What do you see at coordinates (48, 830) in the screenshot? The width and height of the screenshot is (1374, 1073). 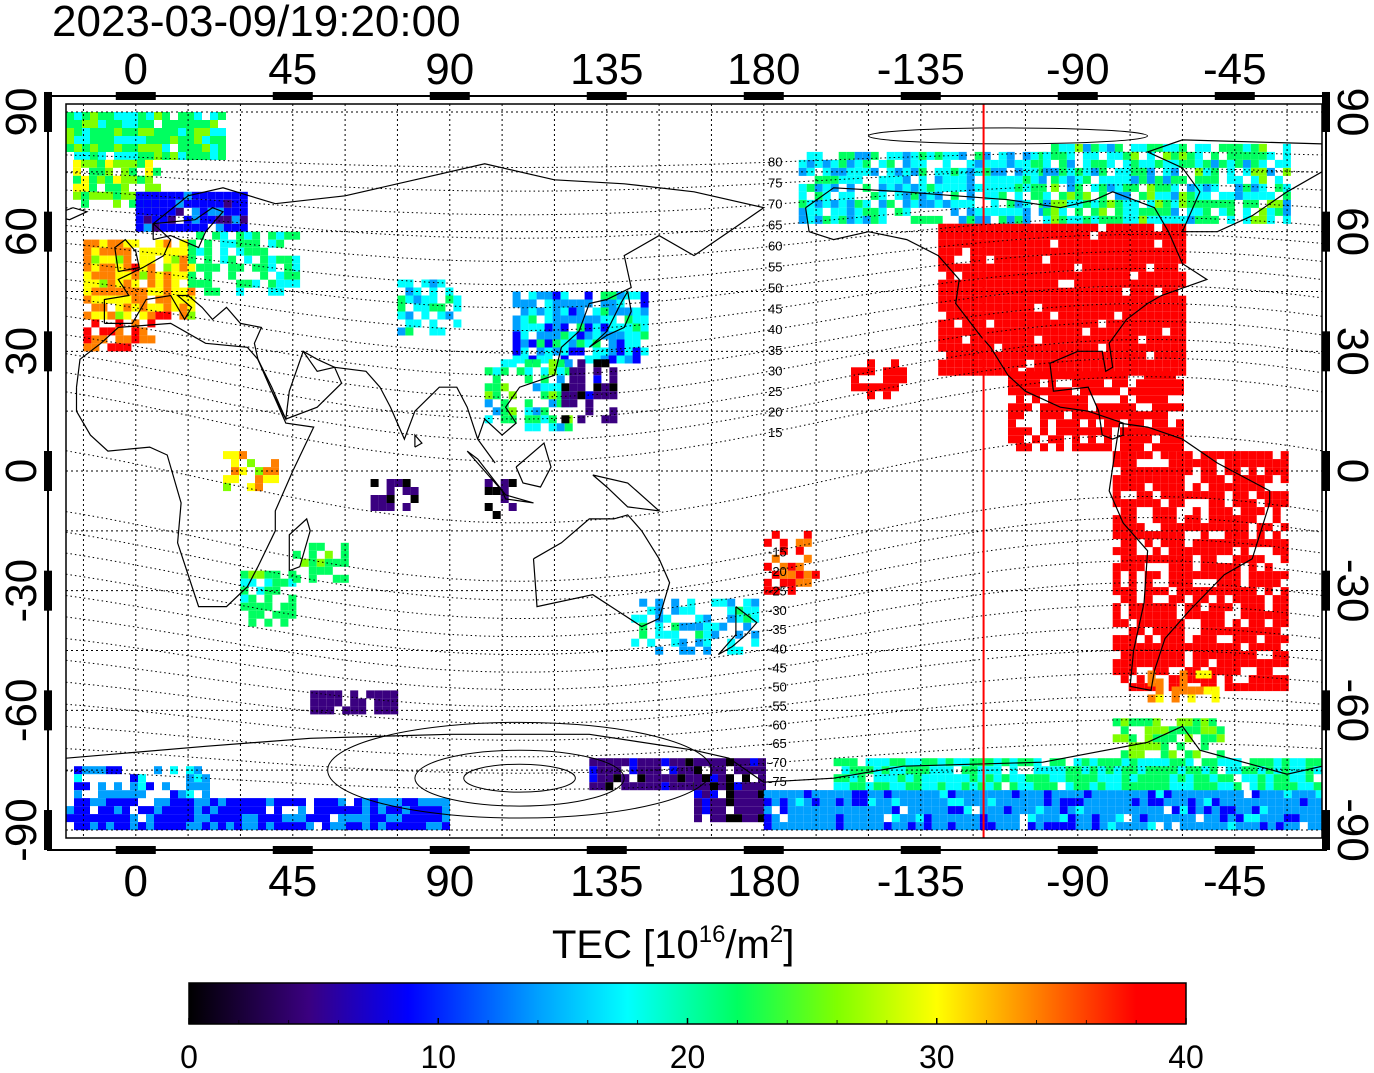 I see `frame-tick-left` at bounding box center [48, 830].